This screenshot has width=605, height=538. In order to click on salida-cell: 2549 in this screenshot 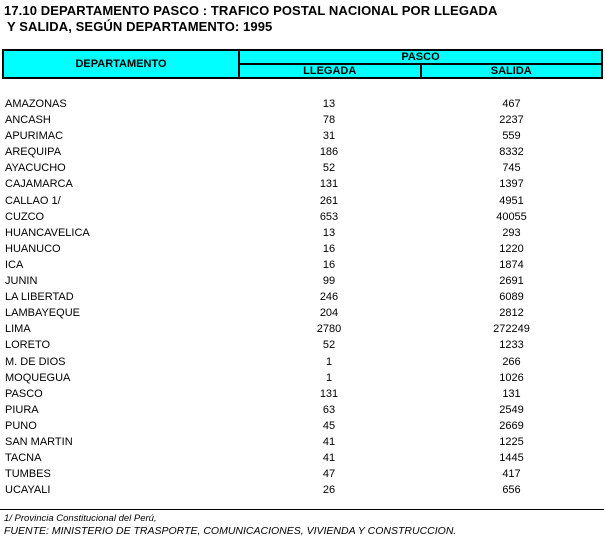, I will do `click(511, 409)`.